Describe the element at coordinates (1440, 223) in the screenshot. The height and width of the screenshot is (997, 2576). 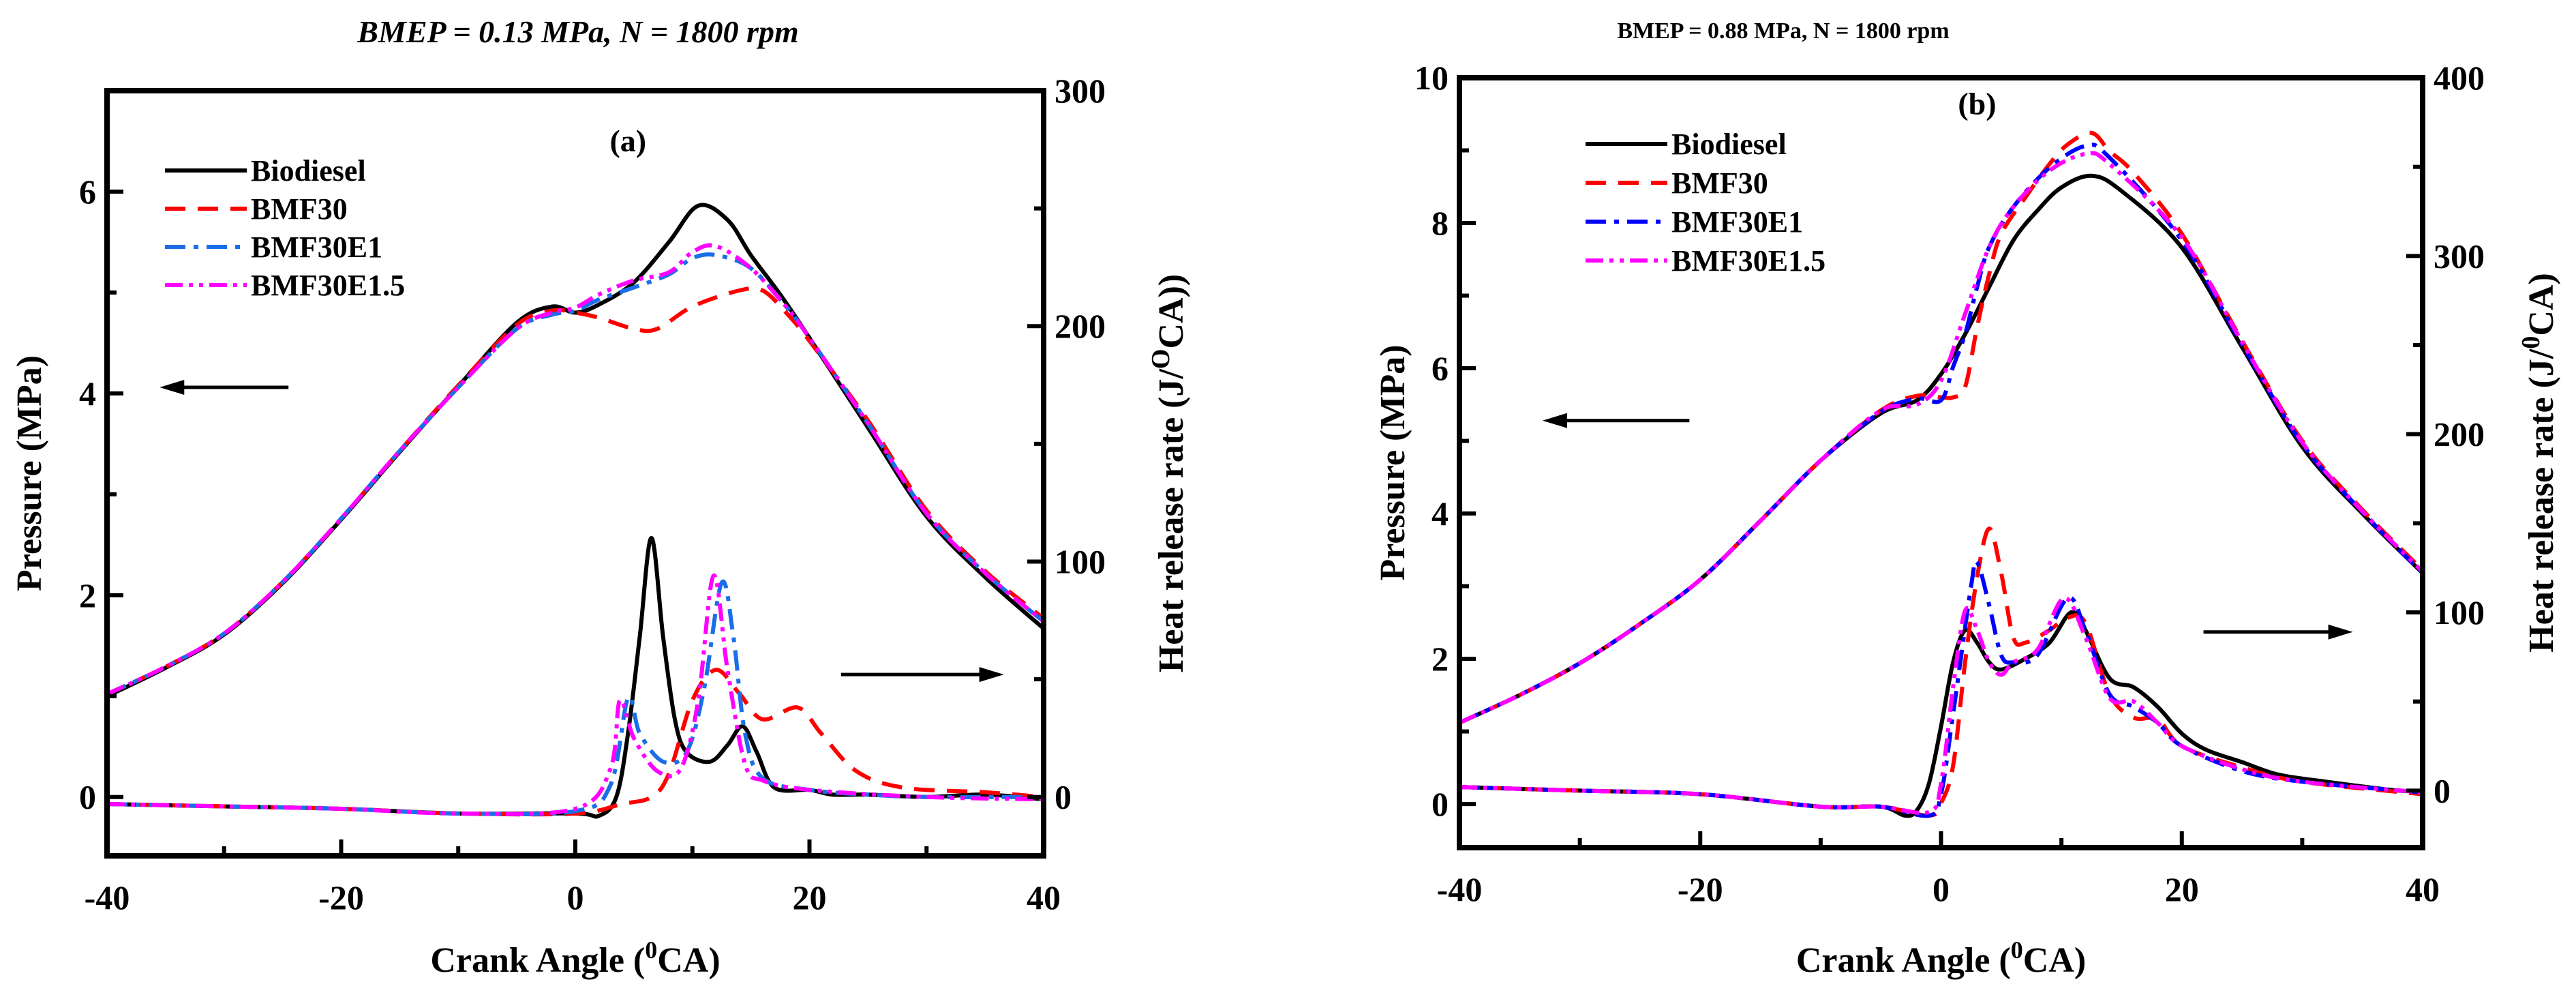
I see `y-left-tick-label: 8` at that location.